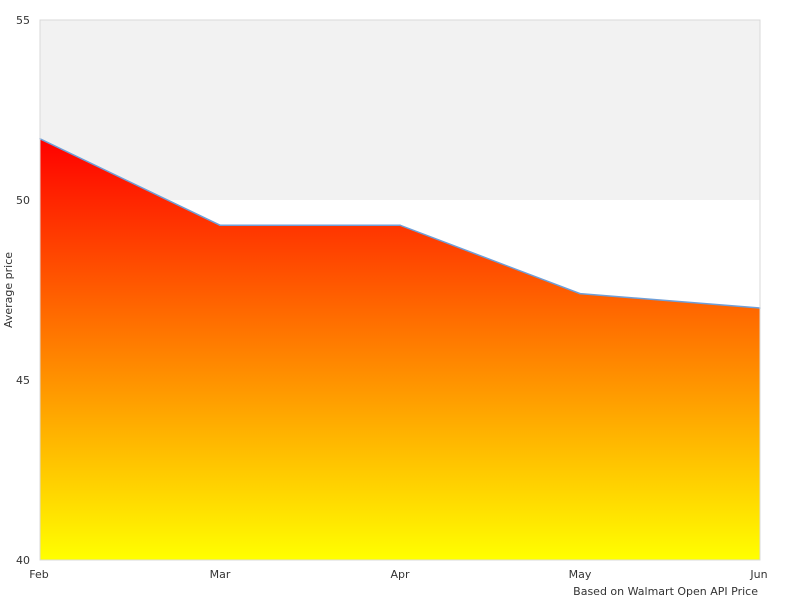  I want to click on y-axis-ticks: 40 45 50 55, so click(23, 290).